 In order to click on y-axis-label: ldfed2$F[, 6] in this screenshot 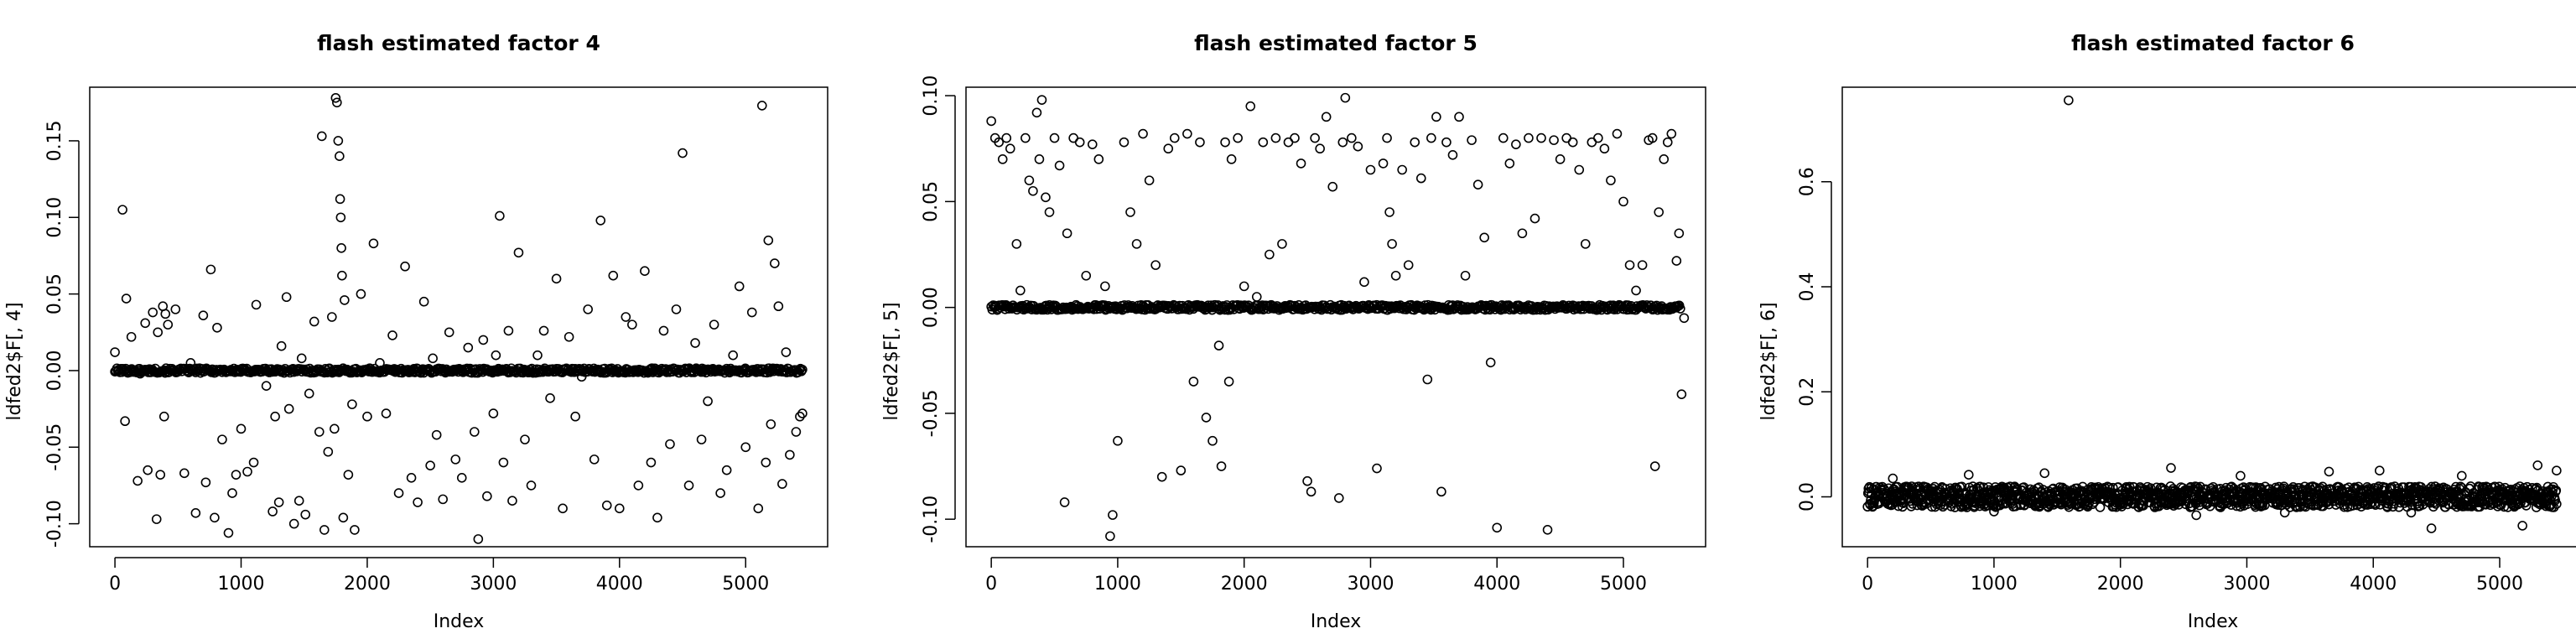, I will do `click(1768, 361)`.